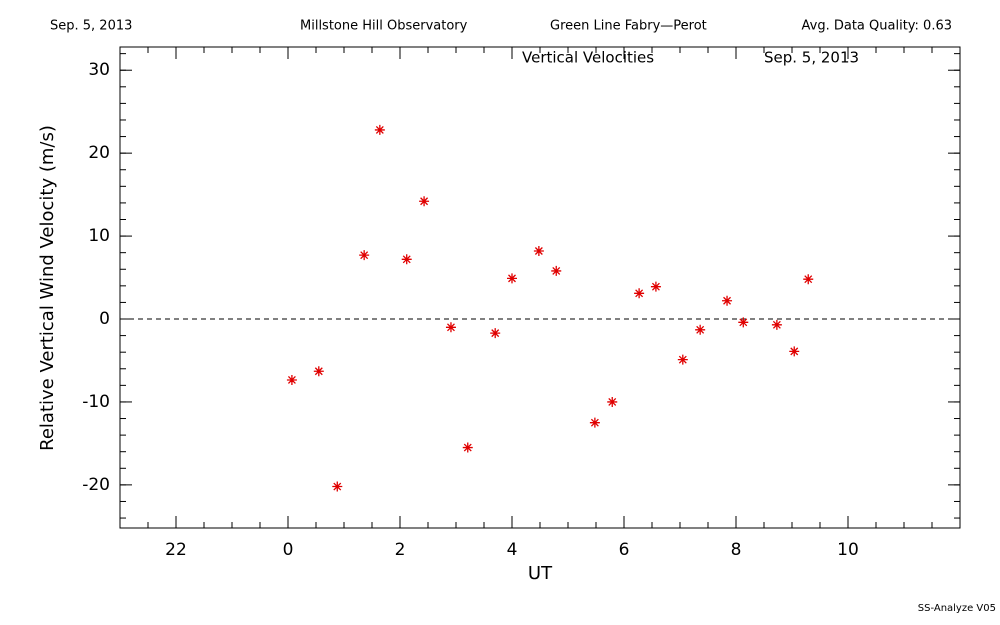  Describe the element at coordinates (104, 319) in the screenshot. I see `y-tick-label: 0` at that location.